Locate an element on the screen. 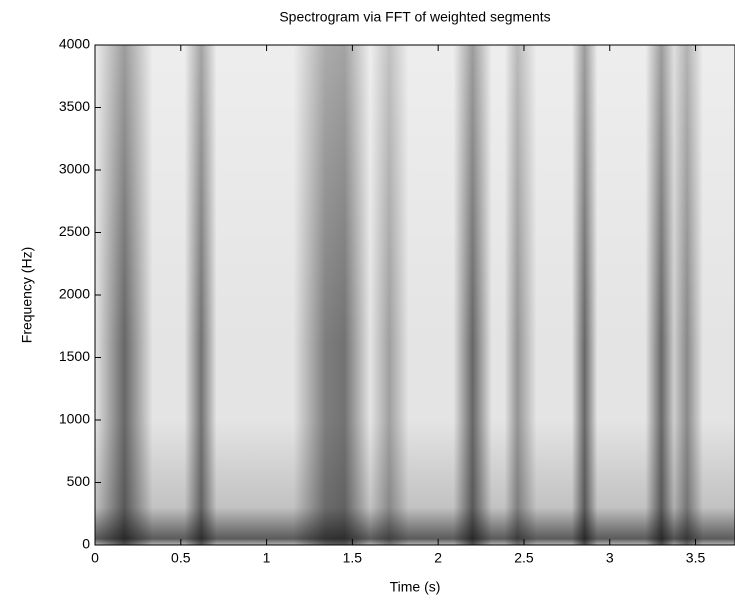 The width and height of the screenshot is (735, 600). y-tick-label: 2000 is located at coordinates (74, 294).